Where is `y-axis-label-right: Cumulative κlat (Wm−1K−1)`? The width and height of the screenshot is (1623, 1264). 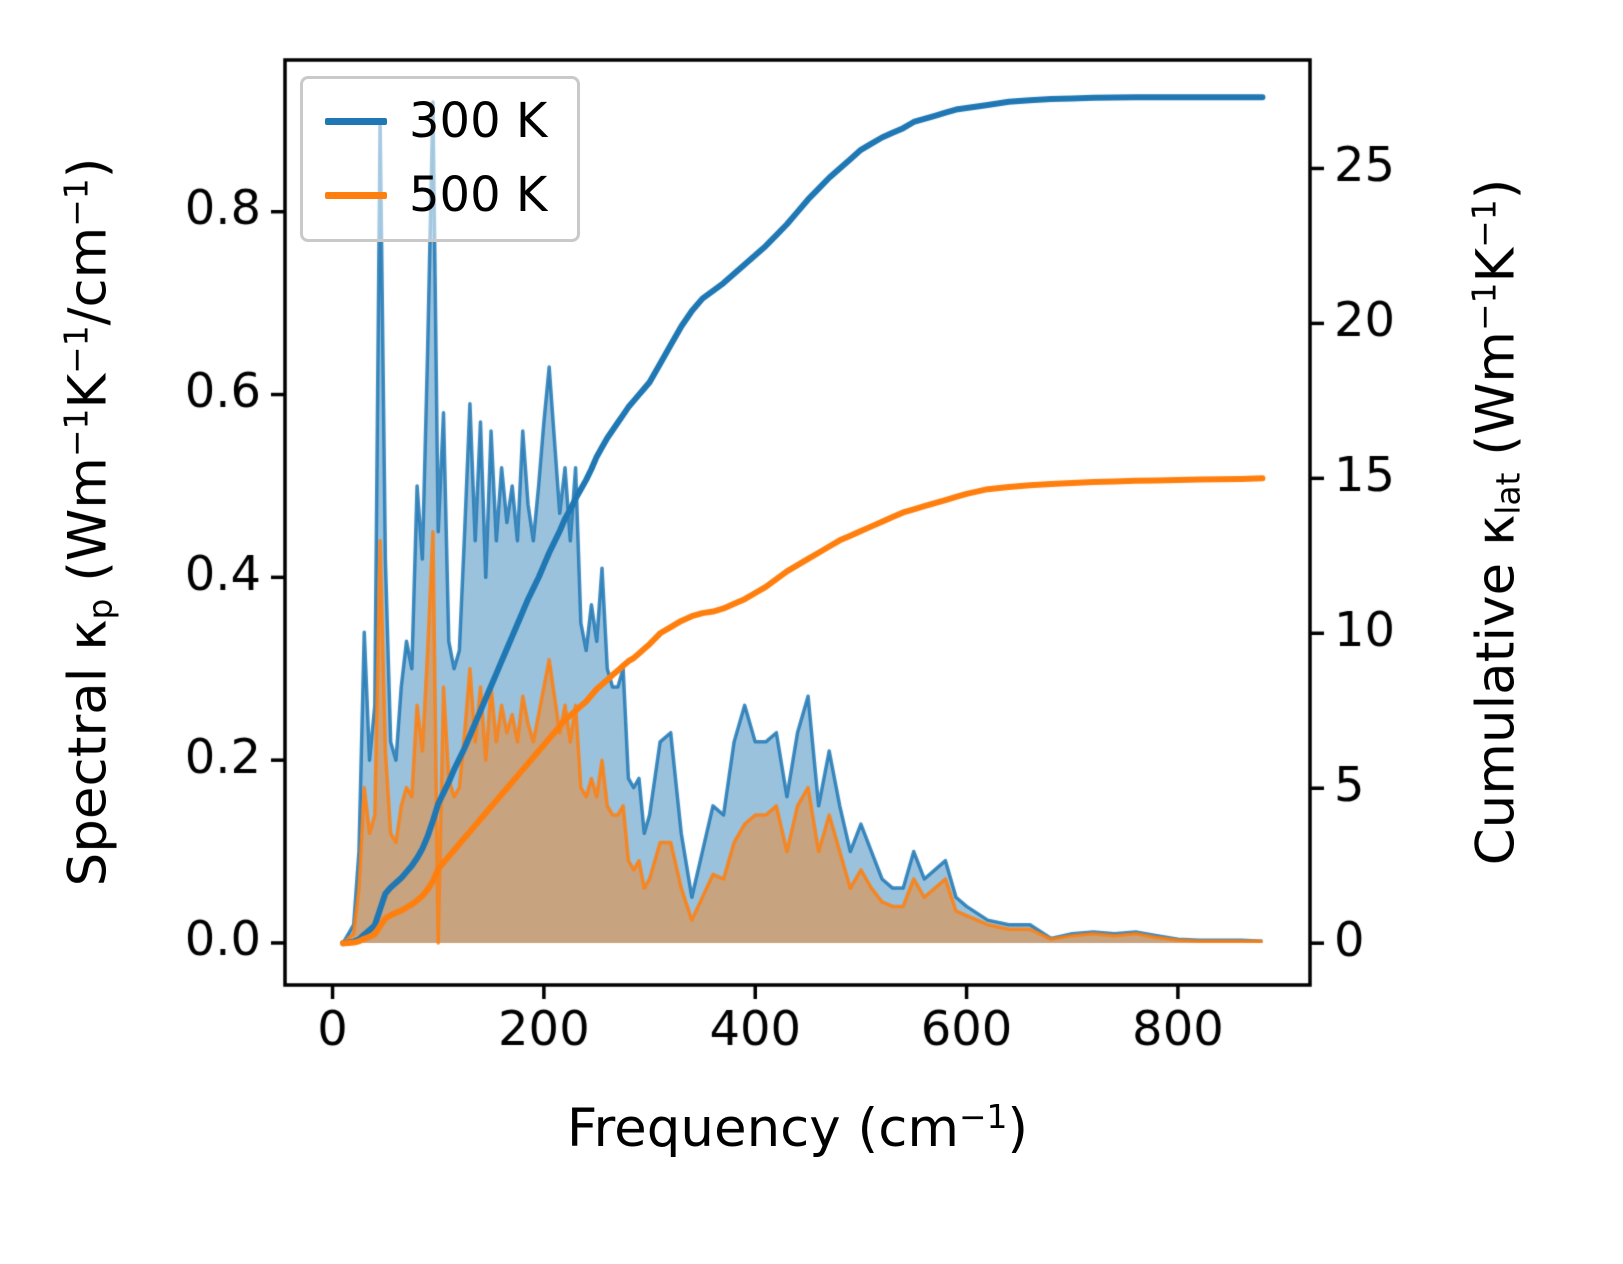
y-axis-label-right: Cumulative κlat (Wm−1K−1) is located at coordinates (1496, 522).